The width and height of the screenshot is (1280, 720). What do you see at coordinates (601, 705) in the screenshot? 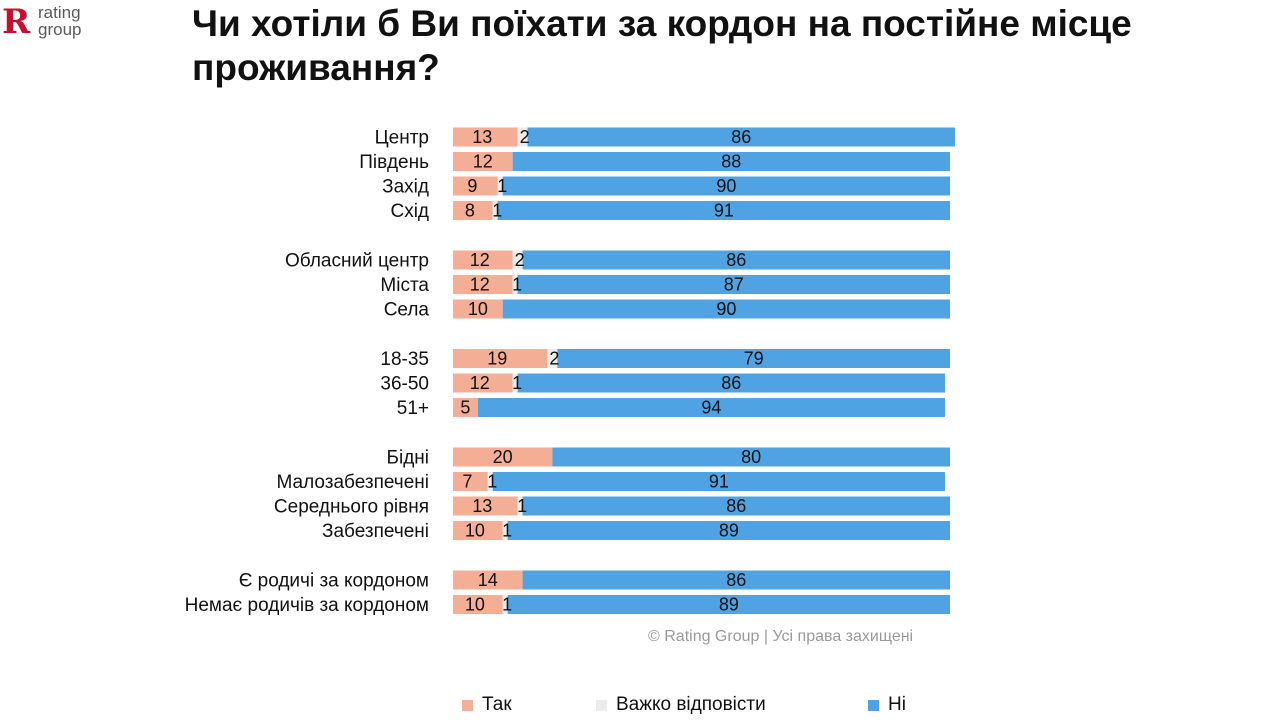
I see `legend-swatch-hard` at bounding box center [601, 705].